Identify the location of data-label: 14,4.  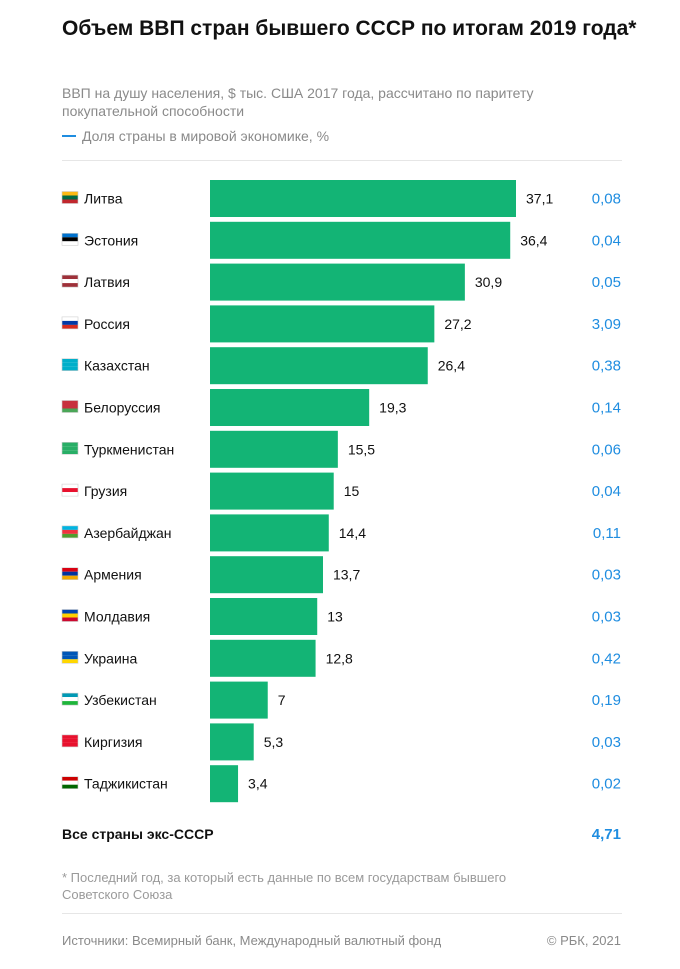
(352, 533).